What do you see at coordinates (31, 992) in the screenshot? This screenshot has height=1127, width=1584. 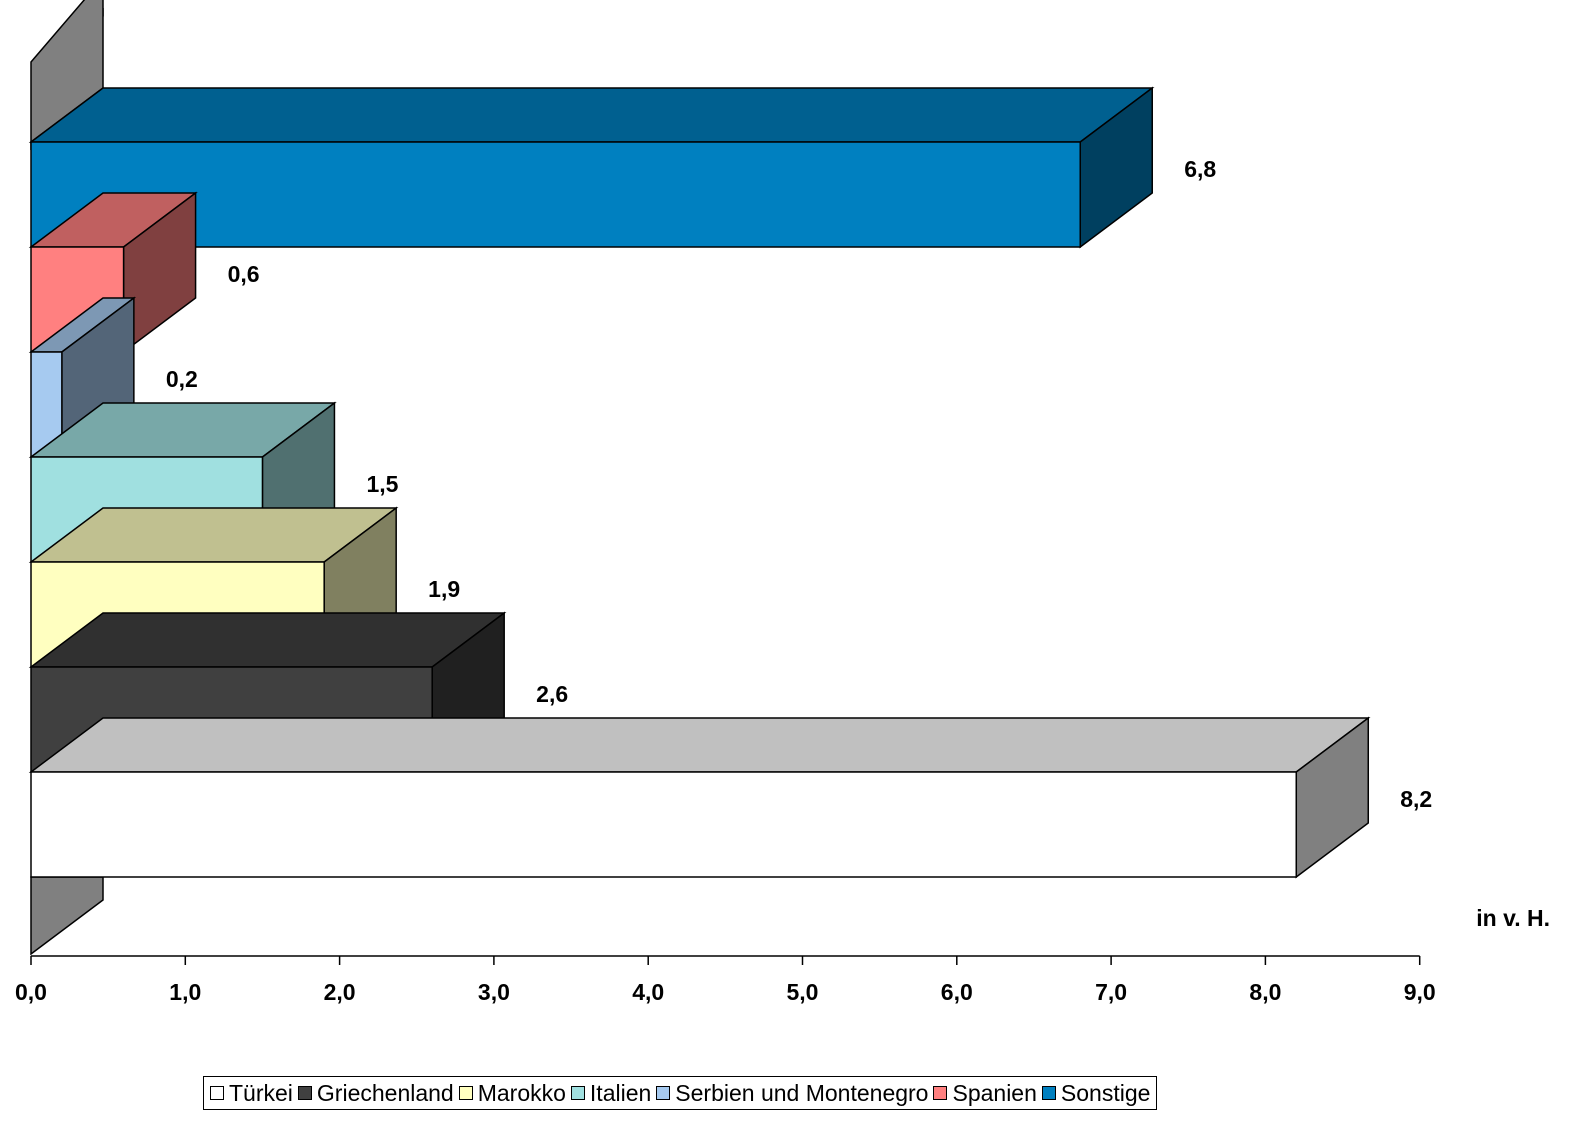 I see `x-tick-label: 0,0` at bounding box center [31, 992].